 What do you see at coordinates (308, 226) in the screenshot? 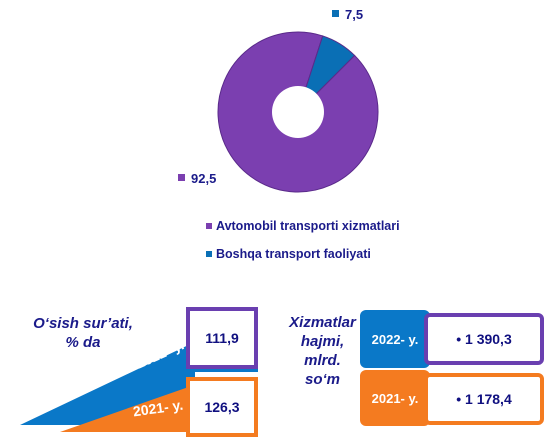
I see `legend-entry-auto: Avtomobil transporti xizmatlari` at bounding box center [308, 226].